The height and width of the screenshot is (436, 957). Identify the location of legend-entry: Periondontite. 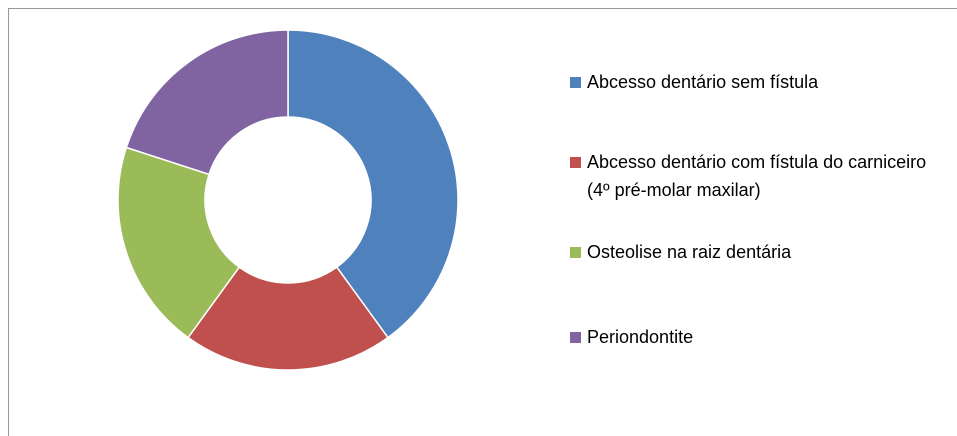
(757, 337).